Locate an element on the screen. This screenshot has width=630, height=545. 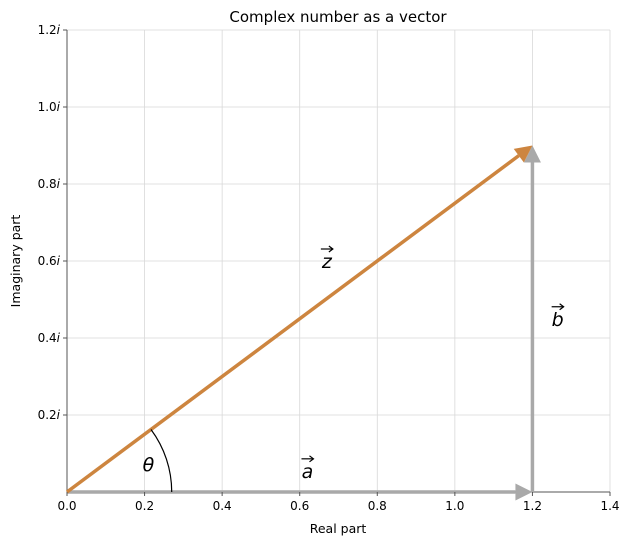
vector-z-label: z is located at coordinates (327, 262).